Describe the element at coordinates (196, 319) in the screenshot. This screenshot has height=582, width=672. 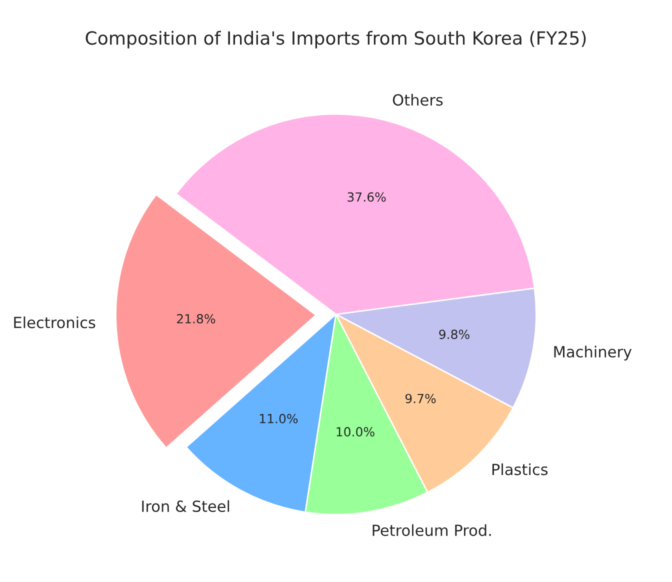
I see `data-label: 21.8%` at that location.